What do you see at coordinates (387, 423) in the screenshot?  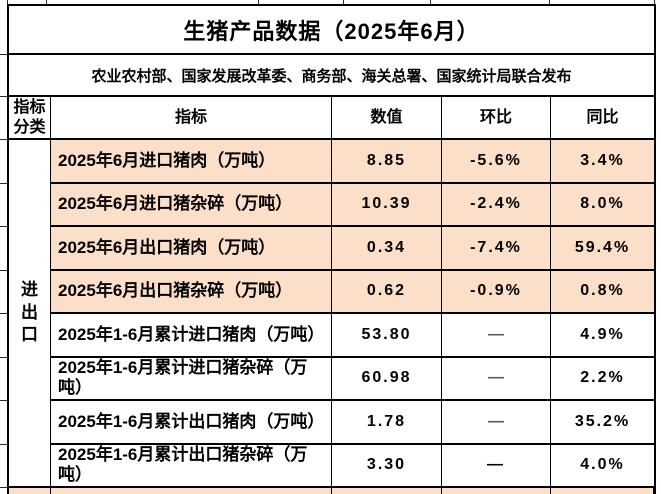 I see `value-cell: 1.78` at bounding box center [387, 423].